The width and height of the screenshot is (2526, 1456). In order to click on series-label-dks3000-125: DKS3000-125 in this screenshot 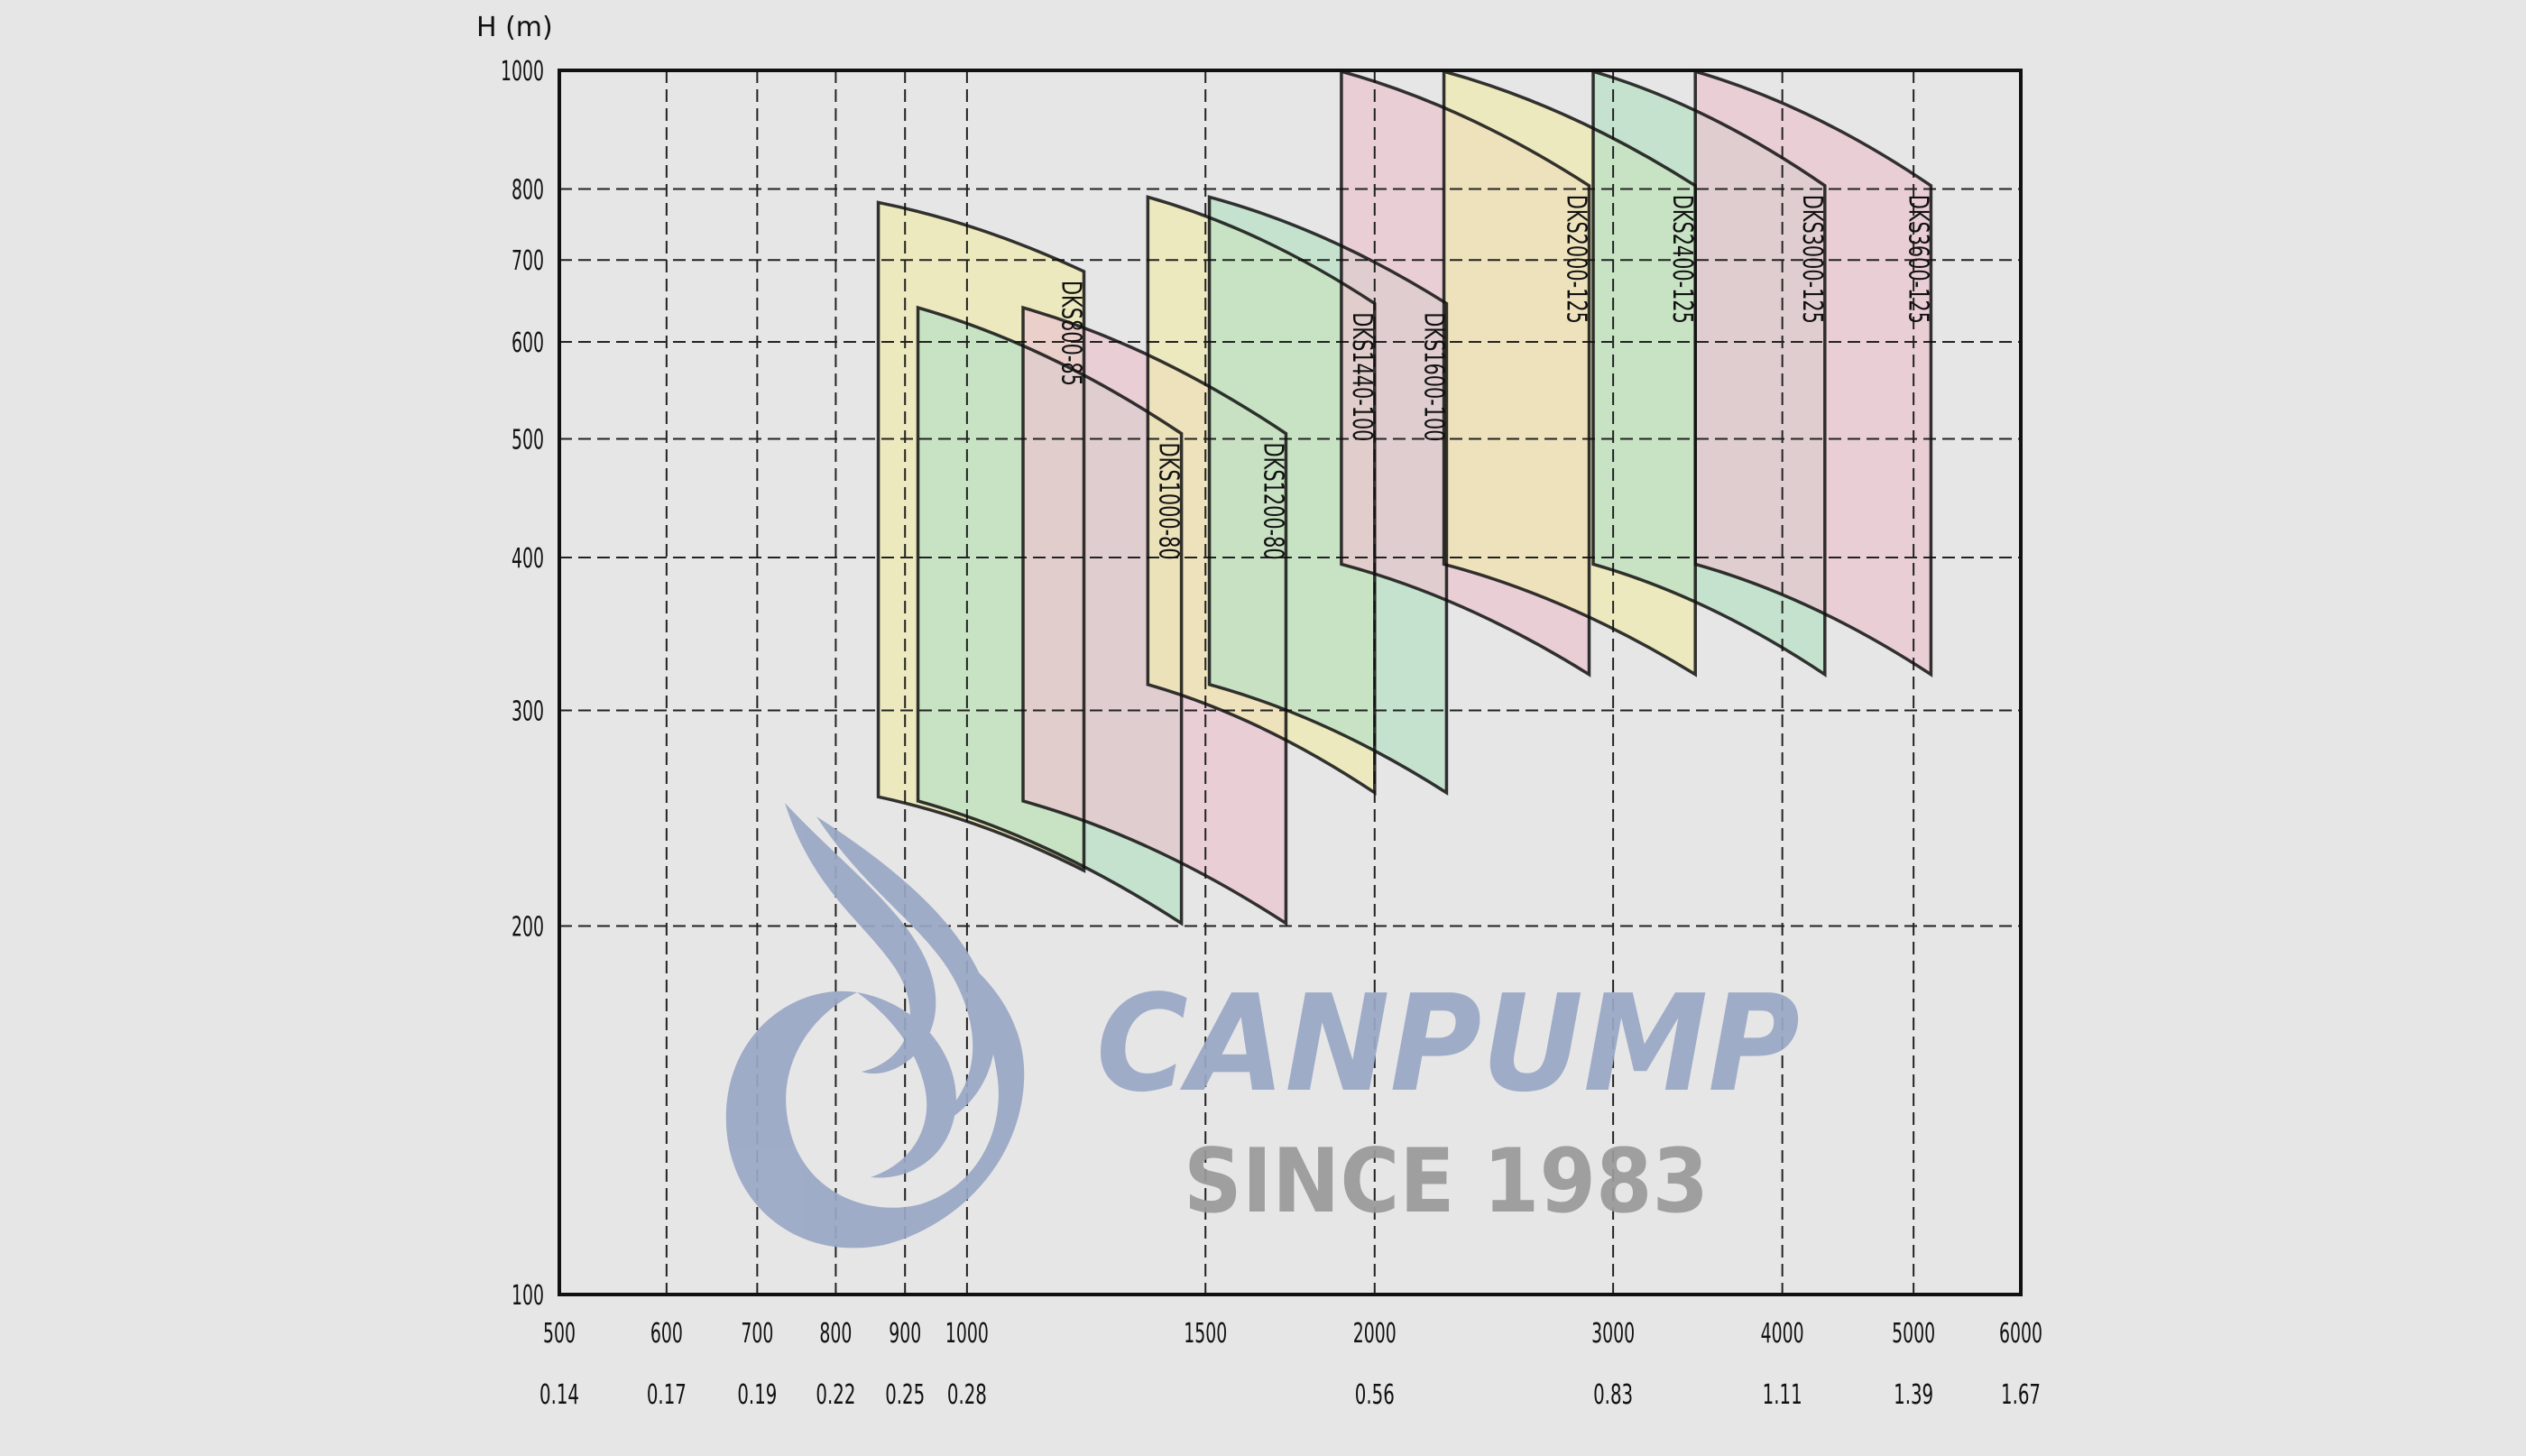, I will do `click(1812, 259)`.